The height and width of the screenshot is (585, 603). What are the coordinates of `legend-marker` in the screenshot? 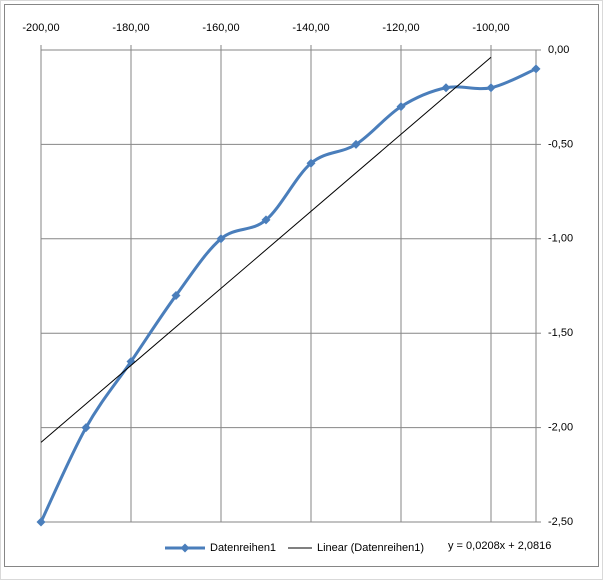 It's located at (185, 548).